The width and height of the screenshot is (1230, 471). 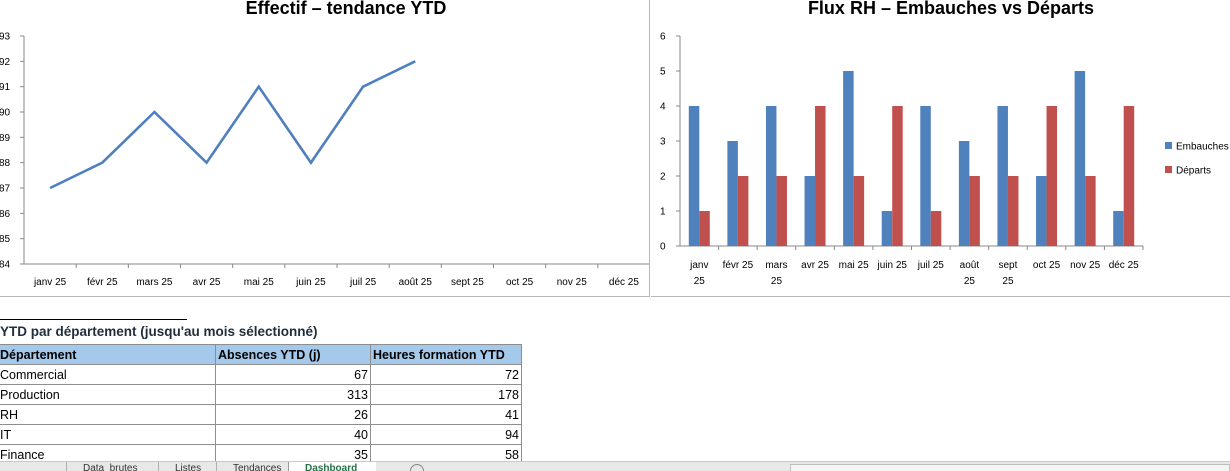 What do you see at coordinates (293, 374) in the screenshot?
I see `cell-absences: 67` at bounding box center [293, 374].